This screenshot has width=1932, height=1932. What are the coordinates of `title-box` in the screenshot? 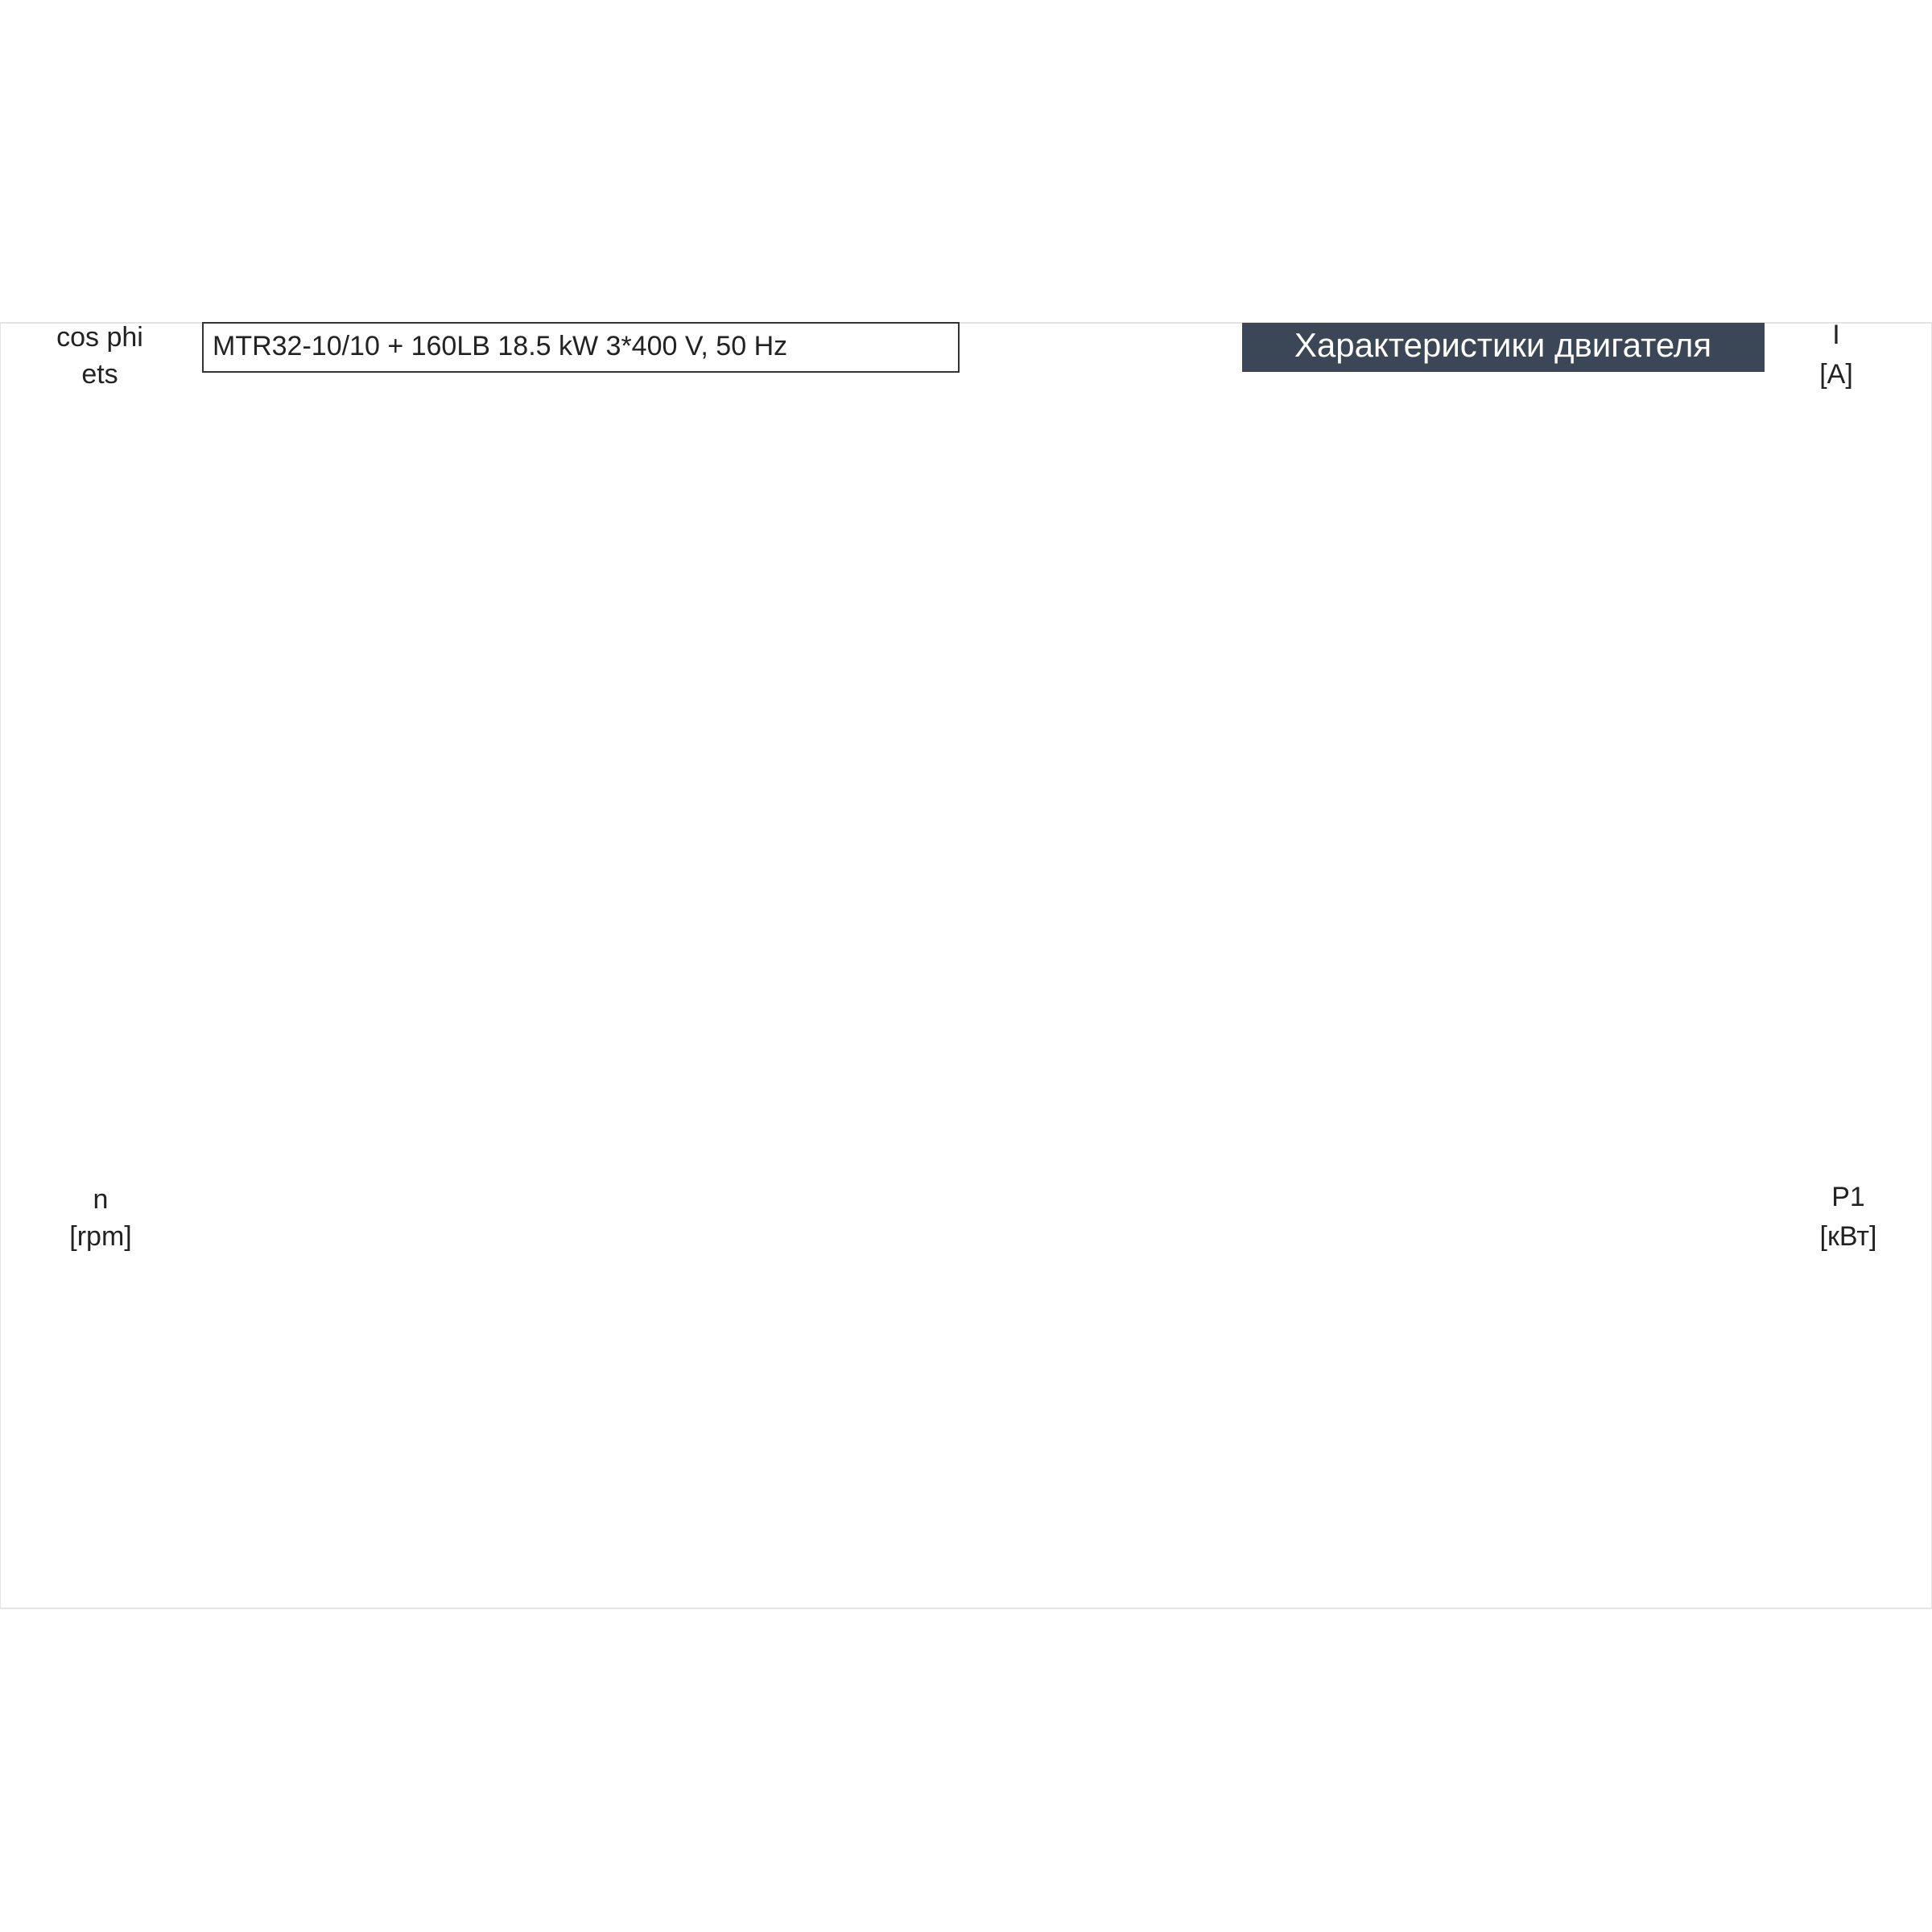 It's located at (1503, 347).